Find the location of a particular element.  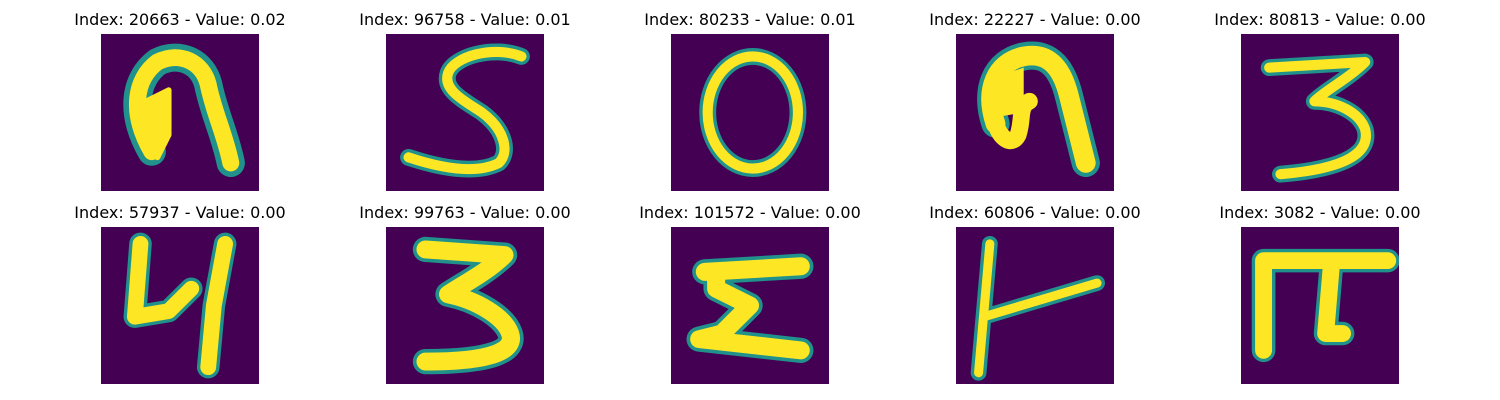

panel-4: Index: 22227 - Value: 0.00 is located at coordinates (1035, 100).